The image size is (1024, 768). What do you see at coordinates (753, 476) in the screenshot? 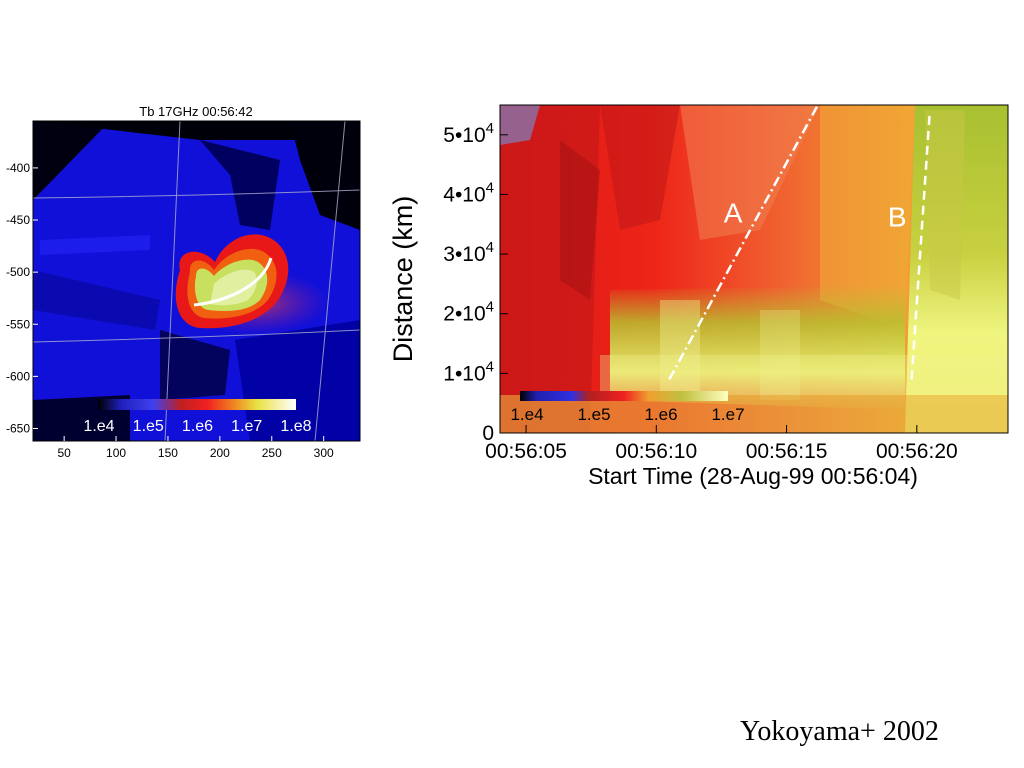
I see `dt-xlabel: Start Time (28-Aug-99 00:56:04)` at bounding box center [753, 476].